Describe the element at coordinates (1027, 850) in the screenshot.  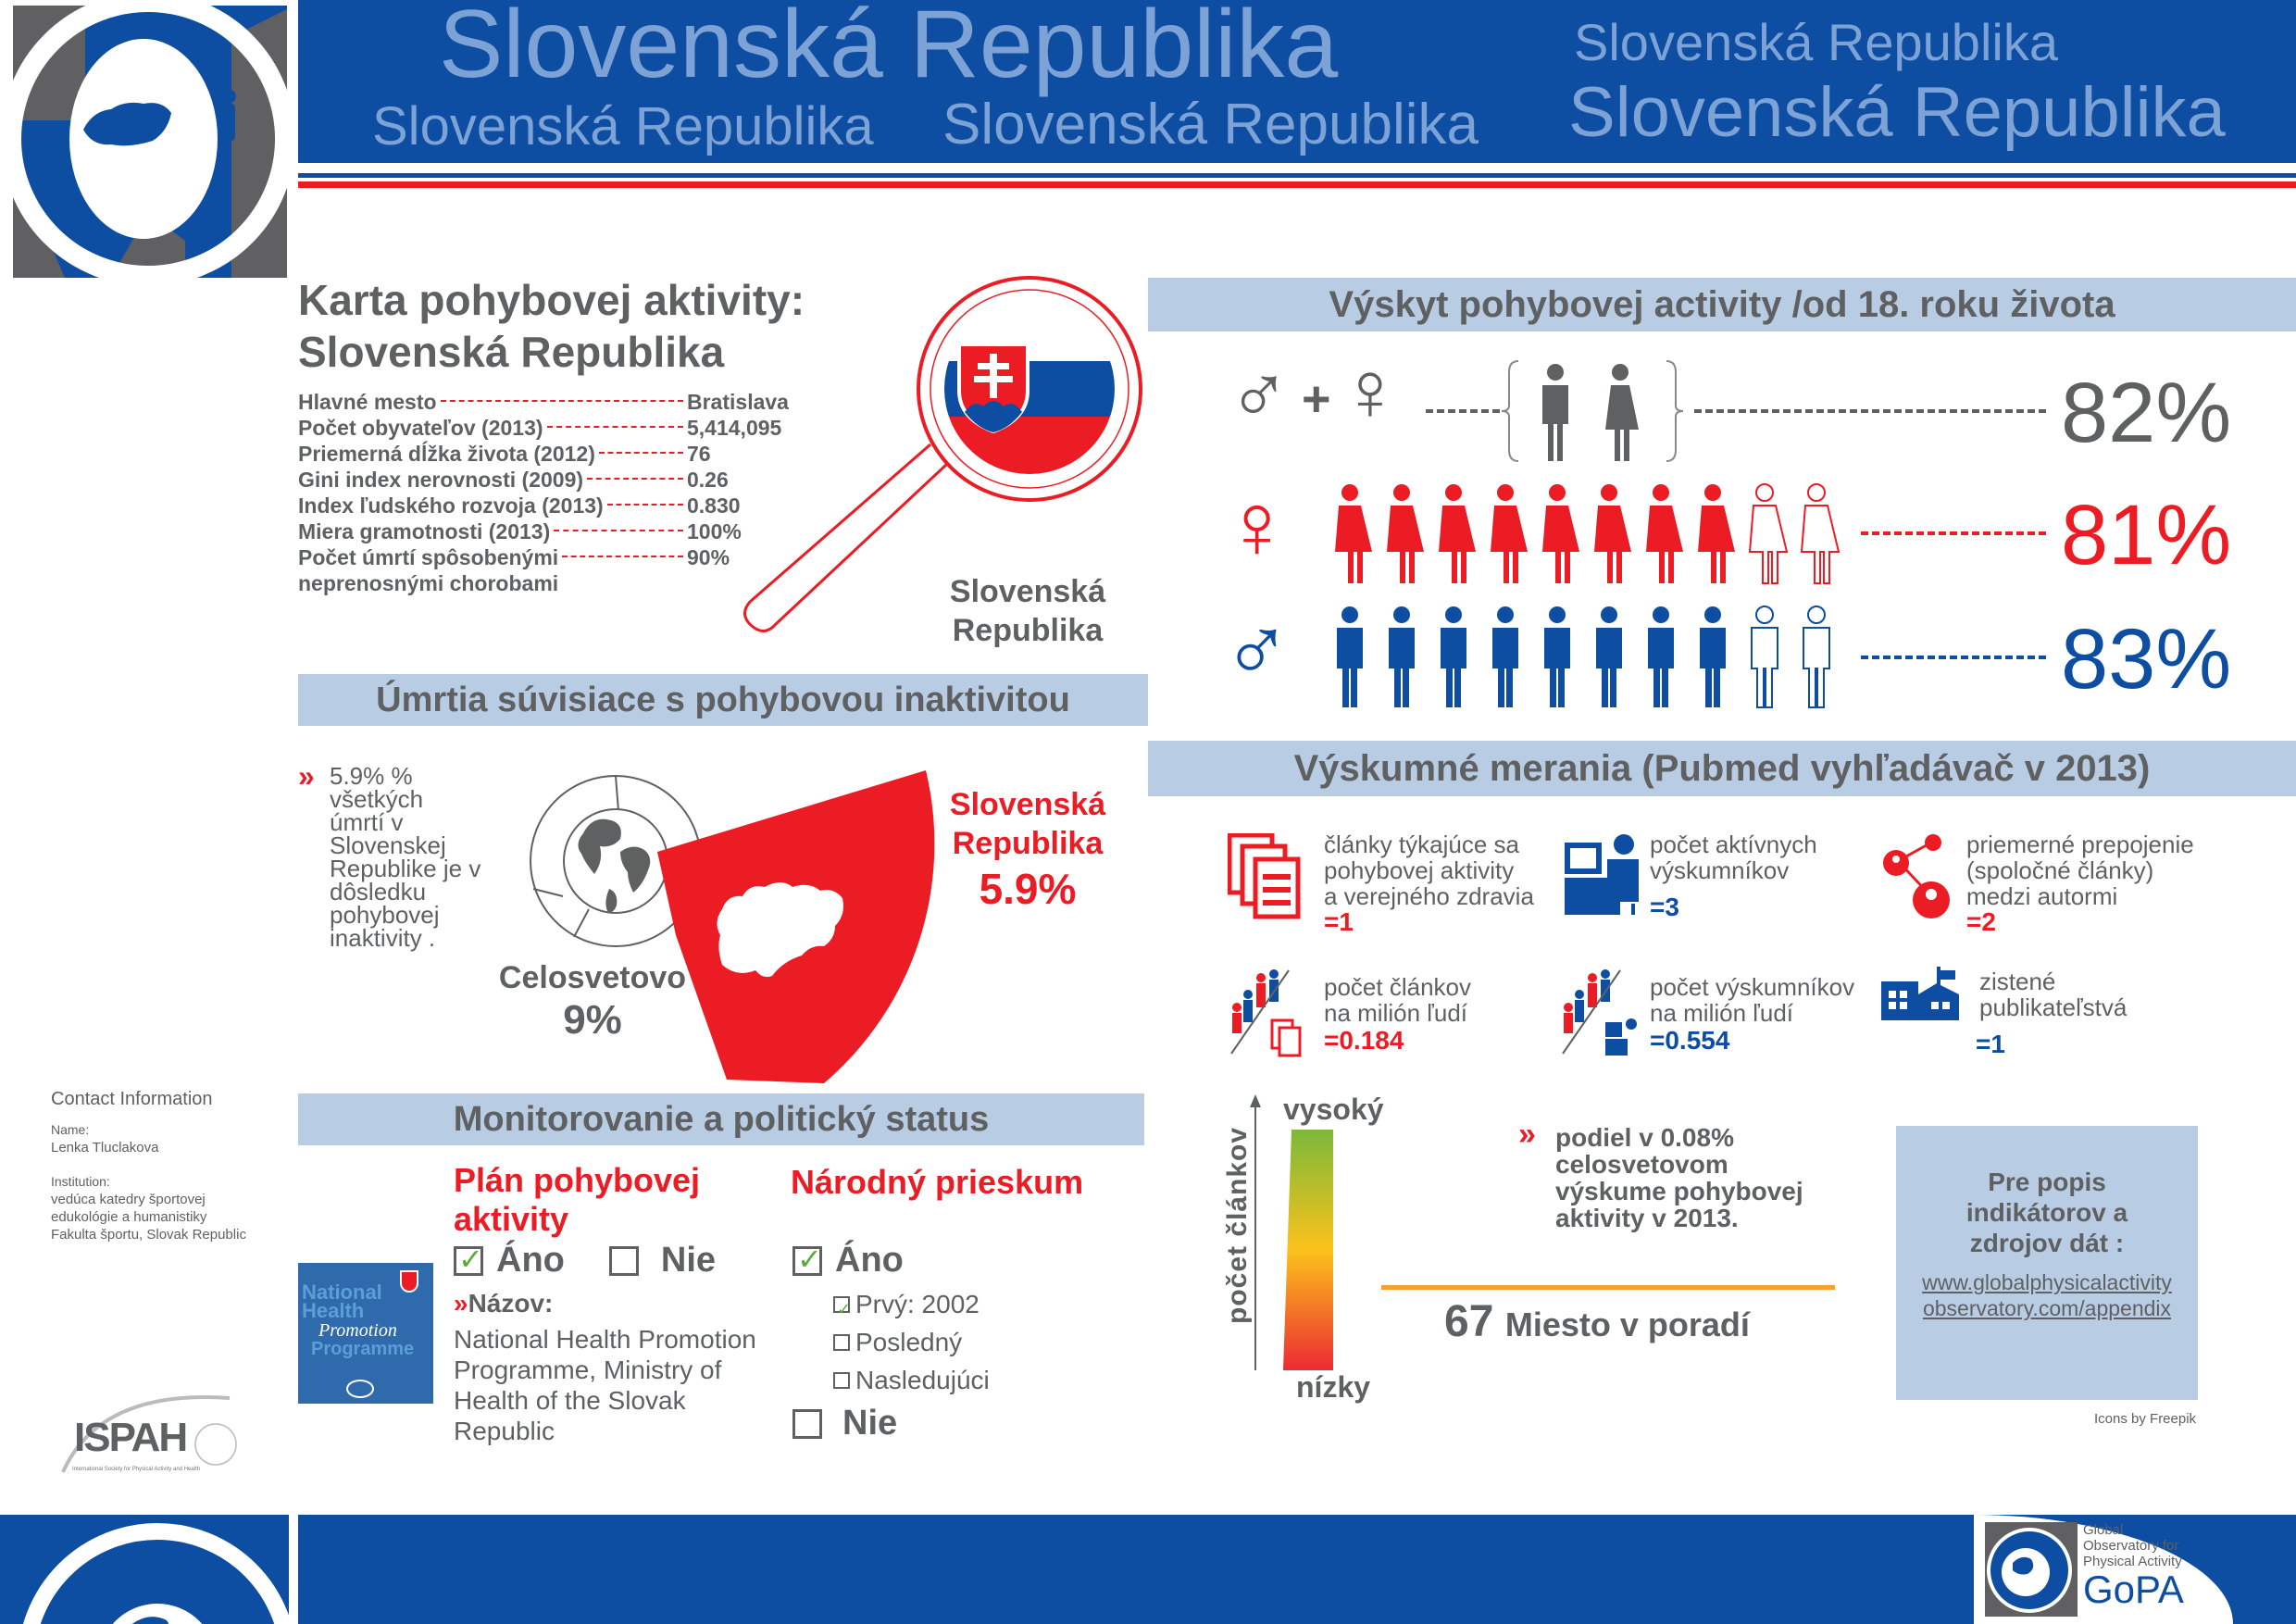
I see `country-deaths-stat: Slovenská Republika 5.9%` at that location.